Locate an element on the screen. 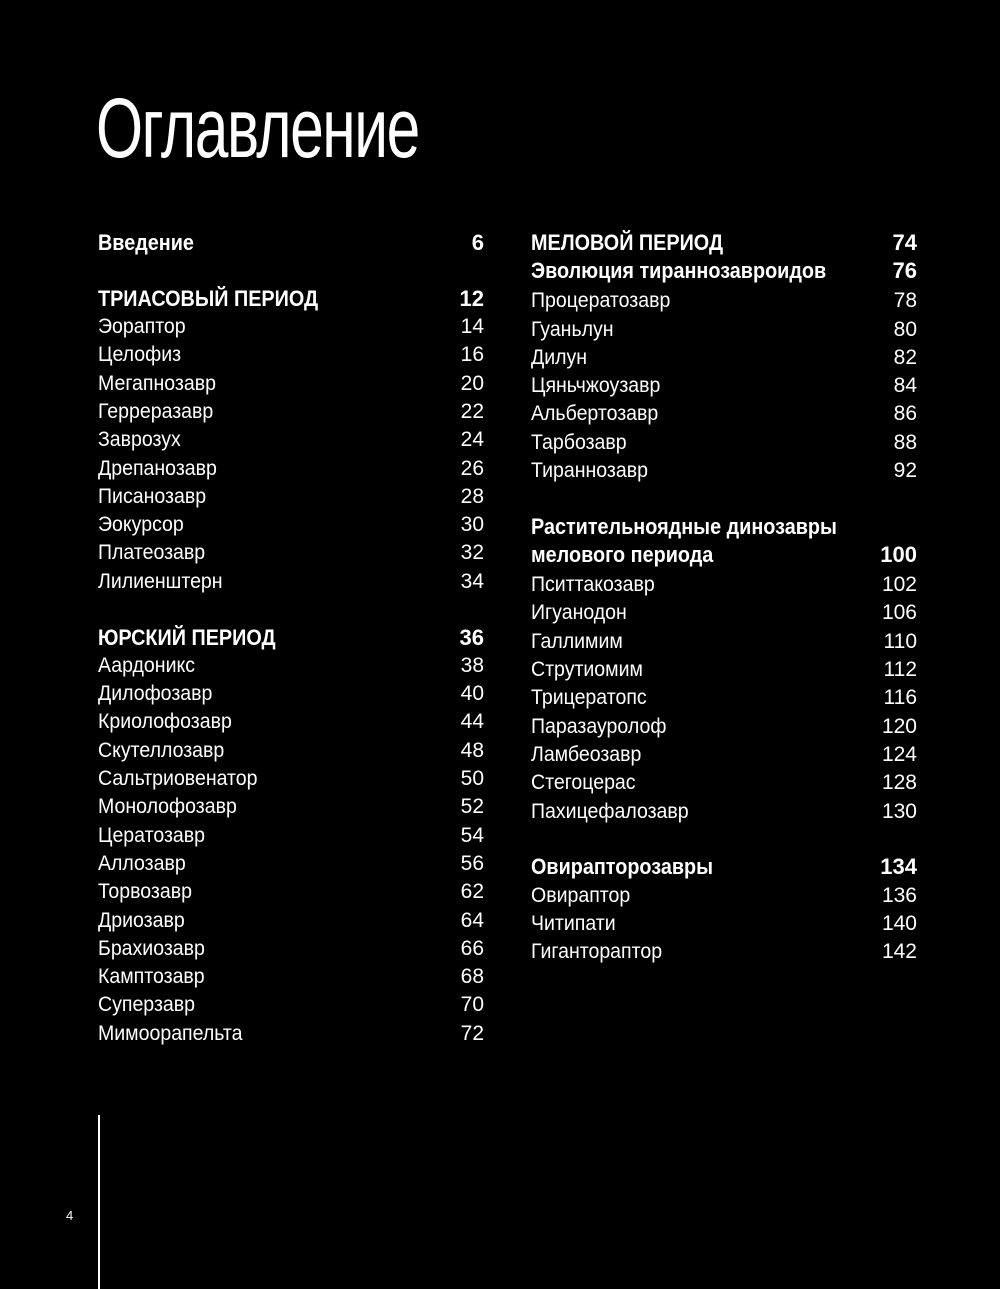 The width and height of the screenshot is (1000, 1289). toc-entry-title: Цератозавр is located at coordinates (152, 835).